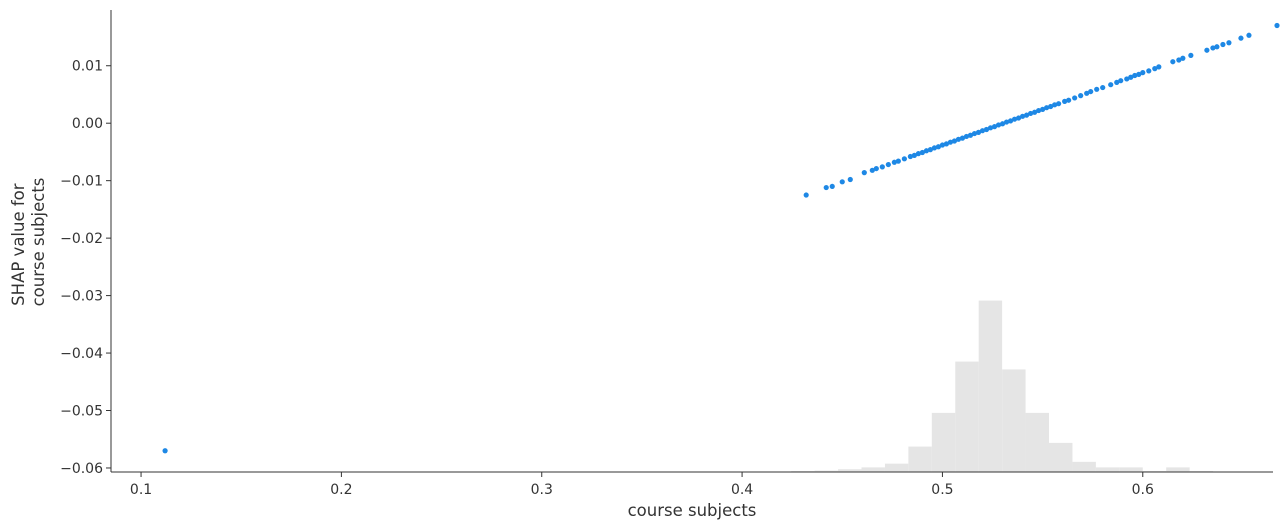  Describe the element at coordinates (81, 469) in the screenshot. I see `y-tick-label: −0.06` at that location.